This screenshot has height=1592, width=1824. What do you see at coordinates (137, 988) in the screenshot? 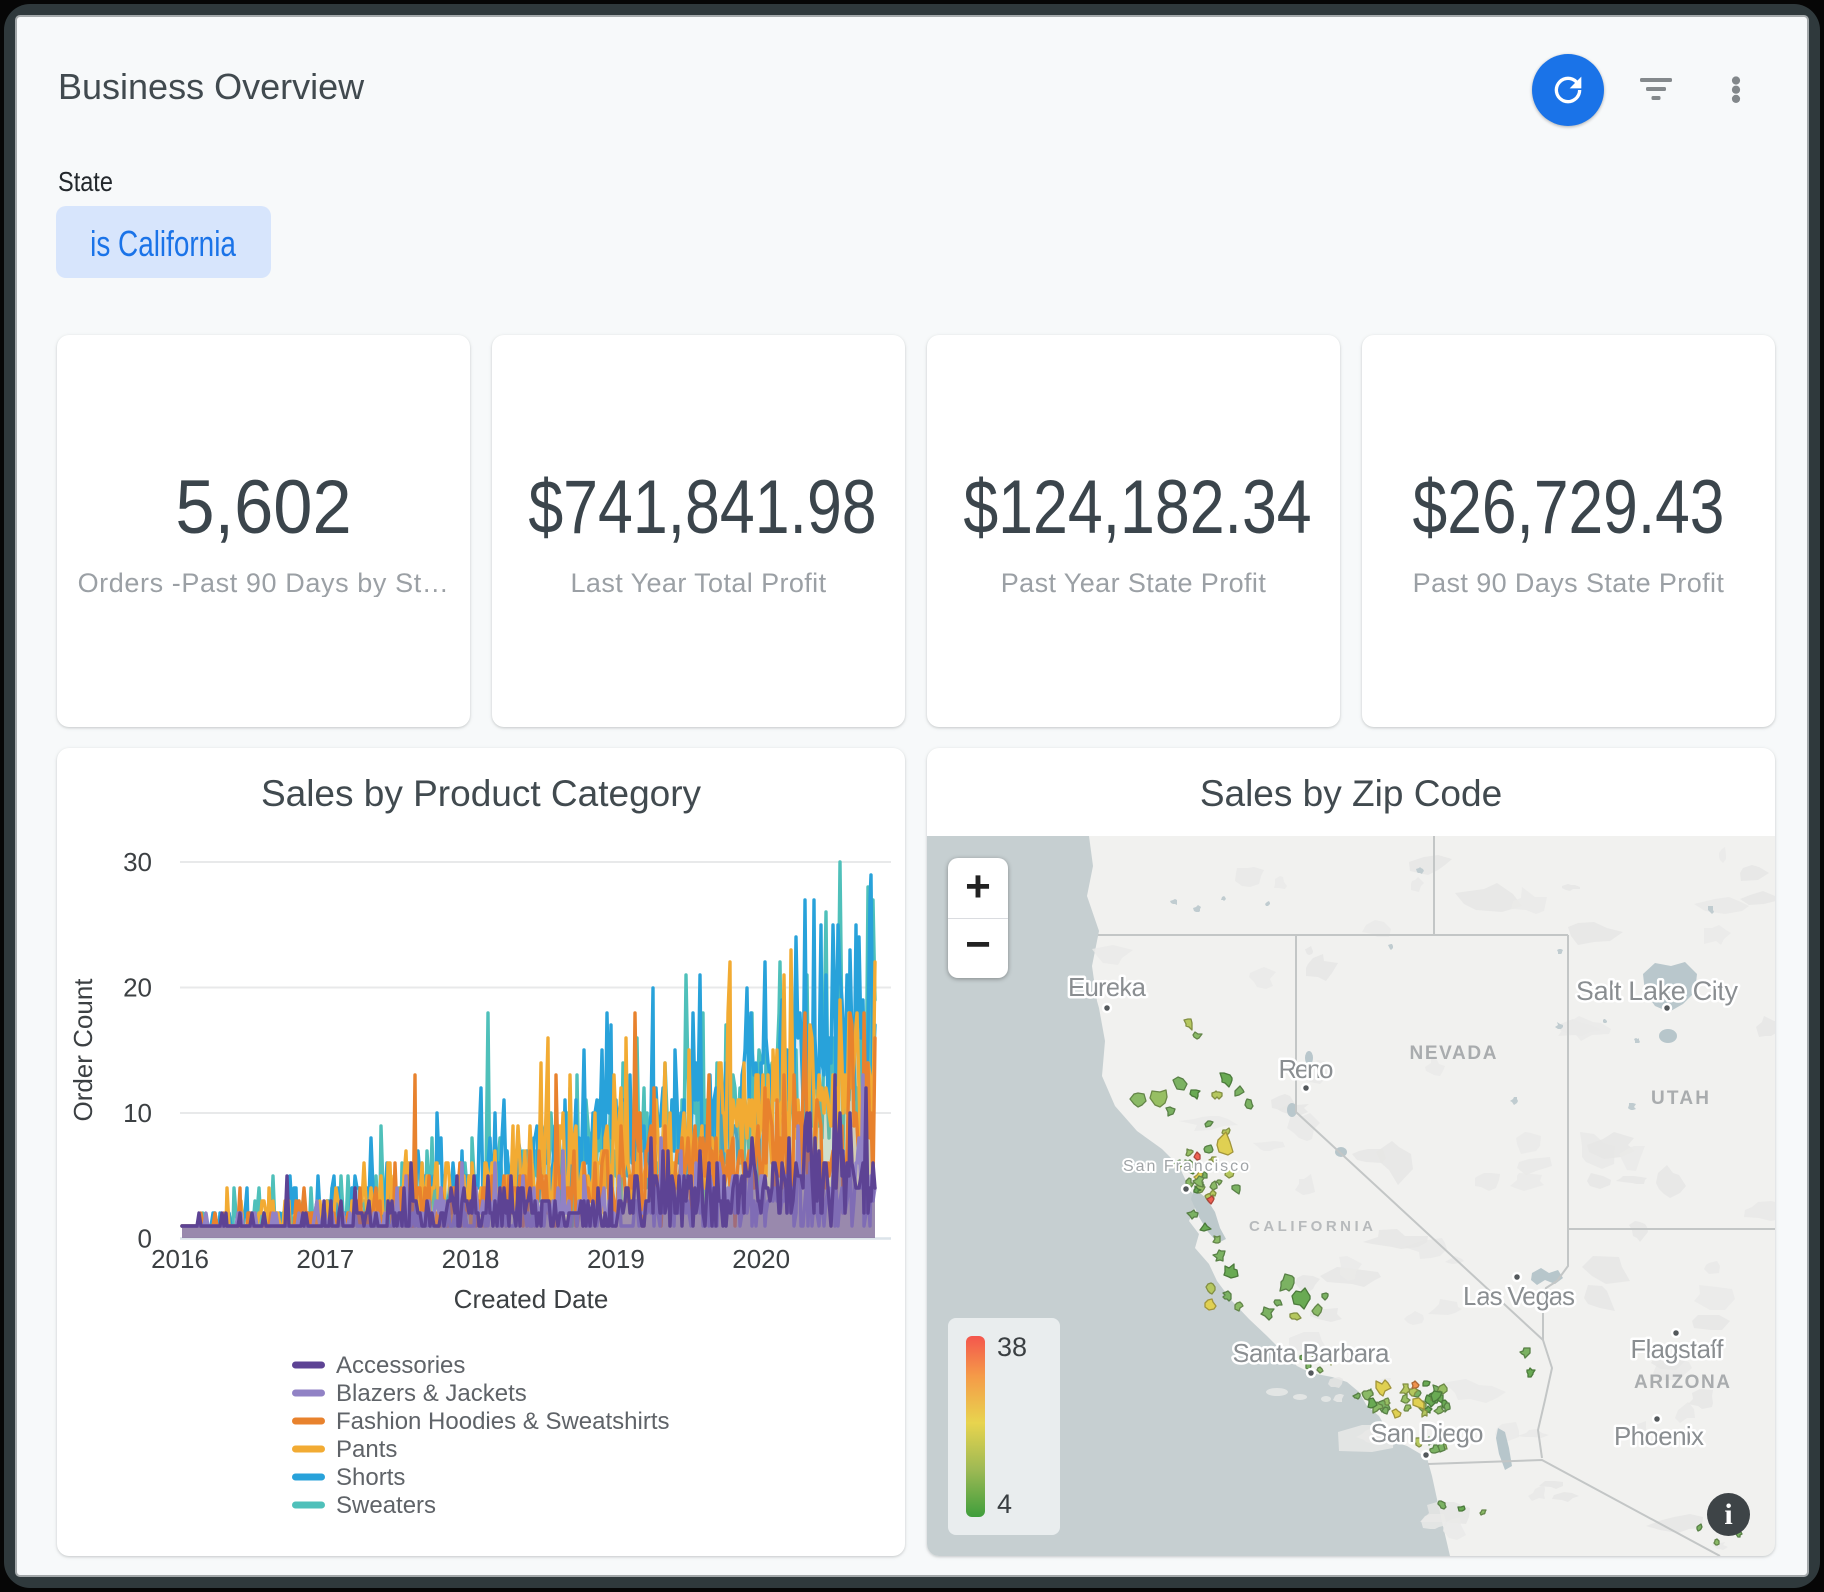
I see `svg-text: 20` at bounding box center [137, 988].